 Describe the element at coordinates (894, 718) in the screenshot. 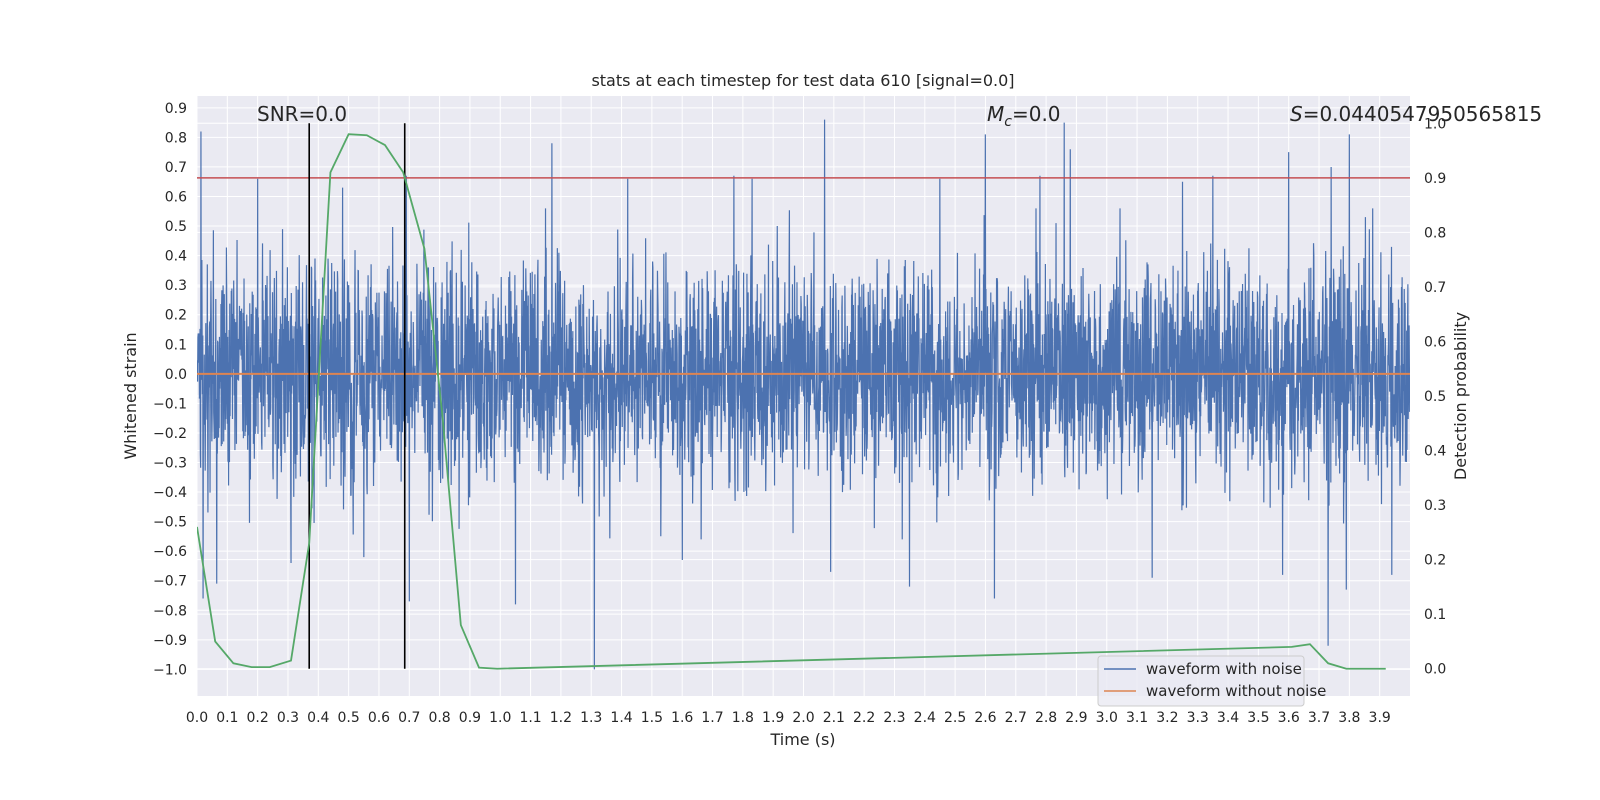

I see `x-tick-label: 2.3` at that location.